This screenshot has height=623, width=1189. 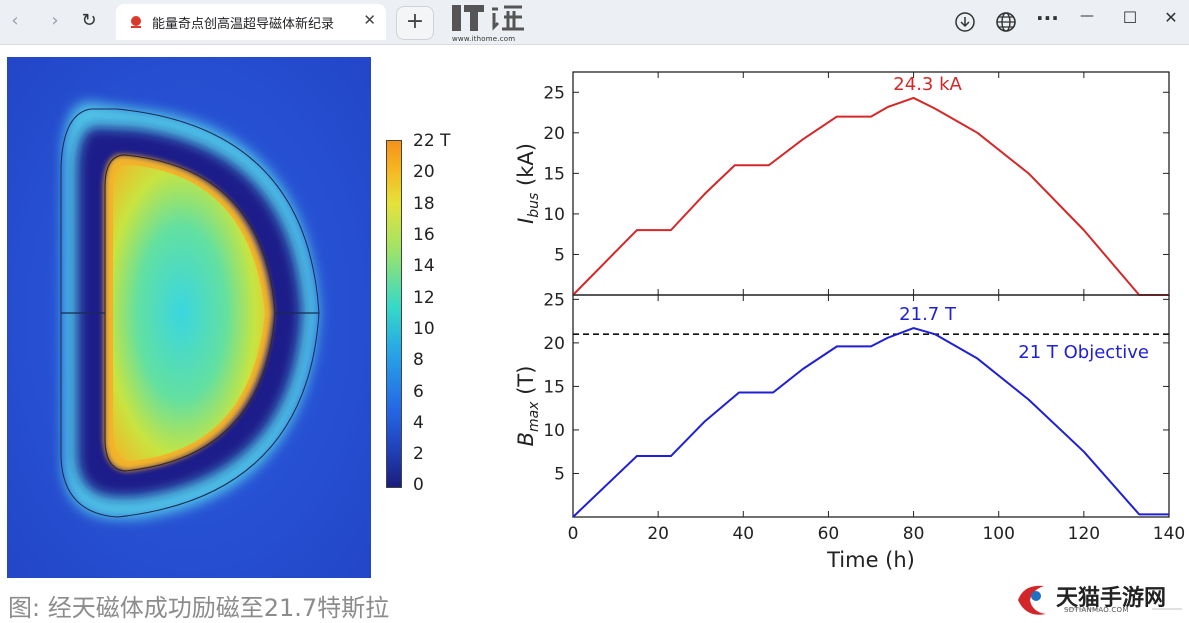 I want to click on forward-button: ›, so click(x=55, y=20).